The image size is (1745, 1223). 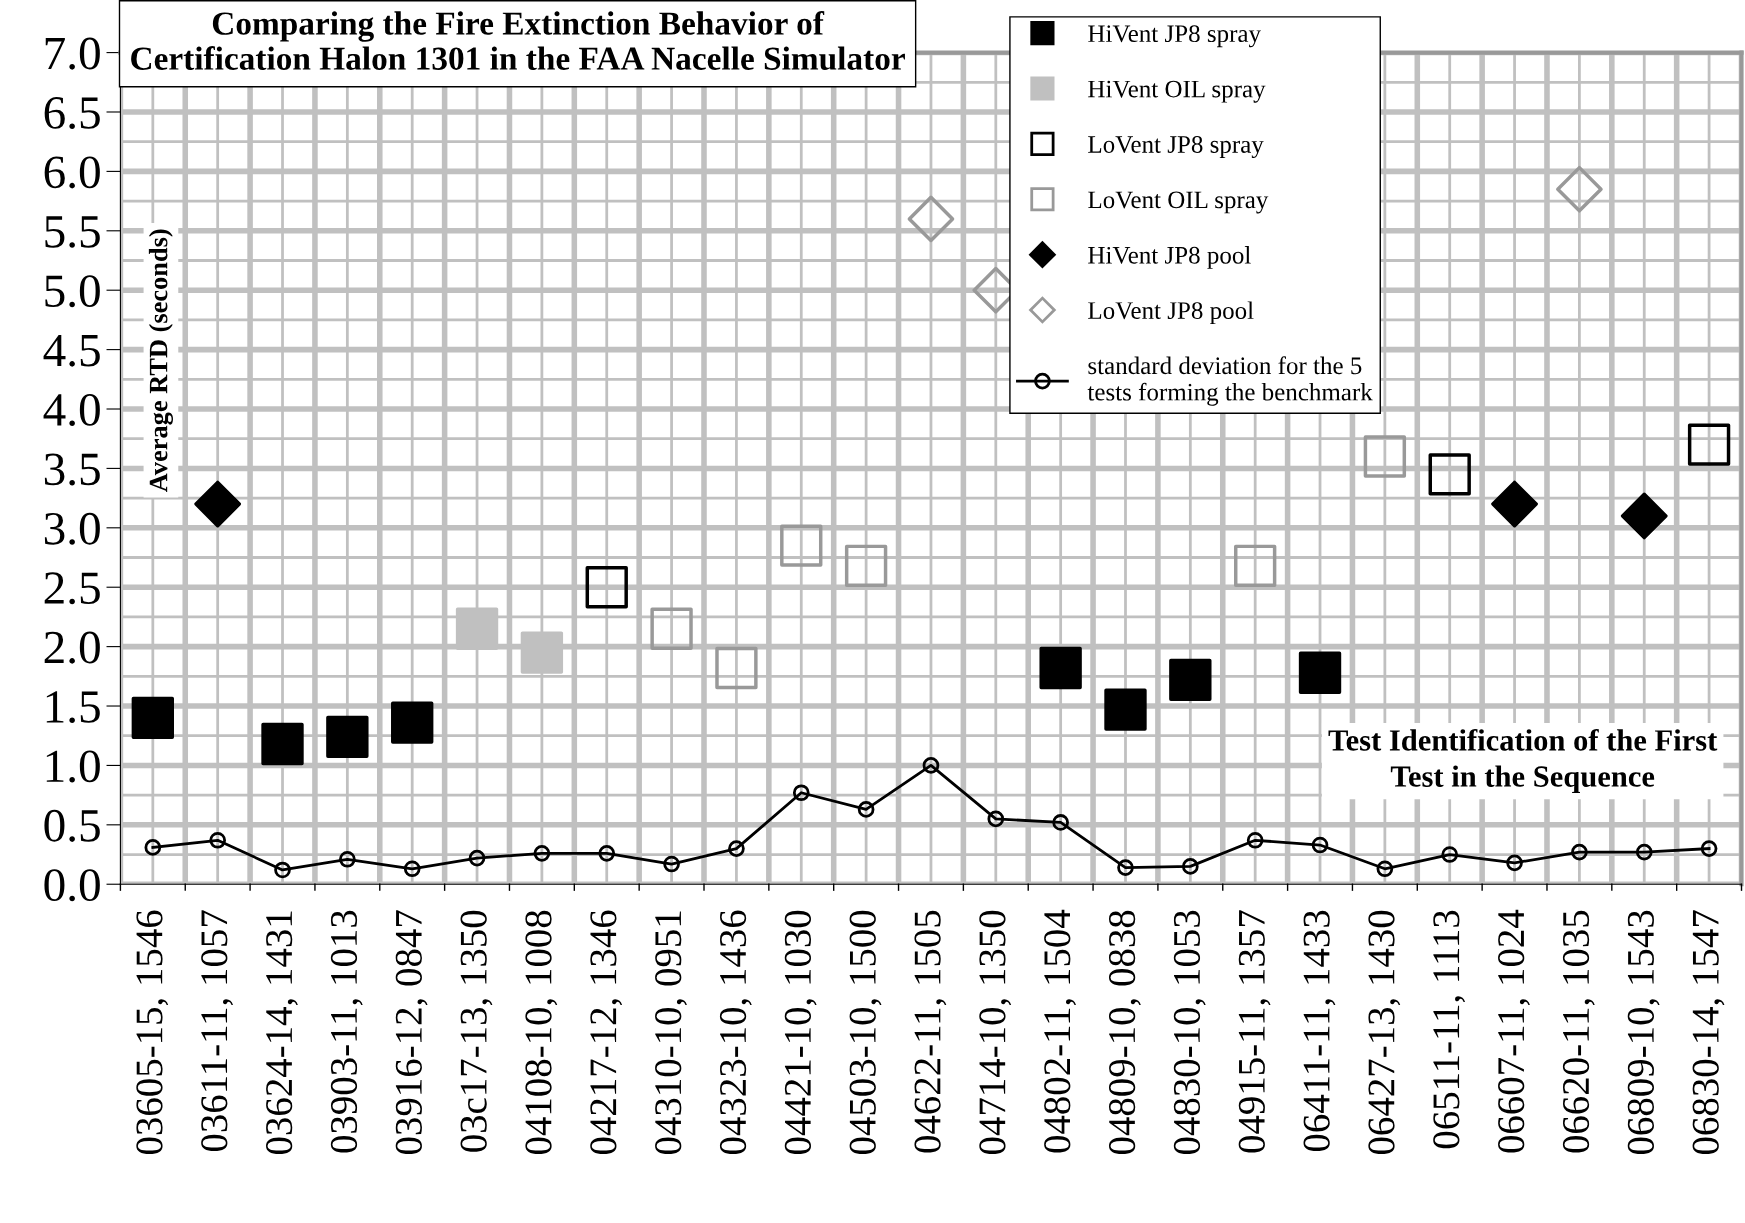 What do you see at coordinates (1189, 1032) in the screenshot?
I see `x-tick-label: 04830-10, 1053` at bounding box center [1189, 1032].